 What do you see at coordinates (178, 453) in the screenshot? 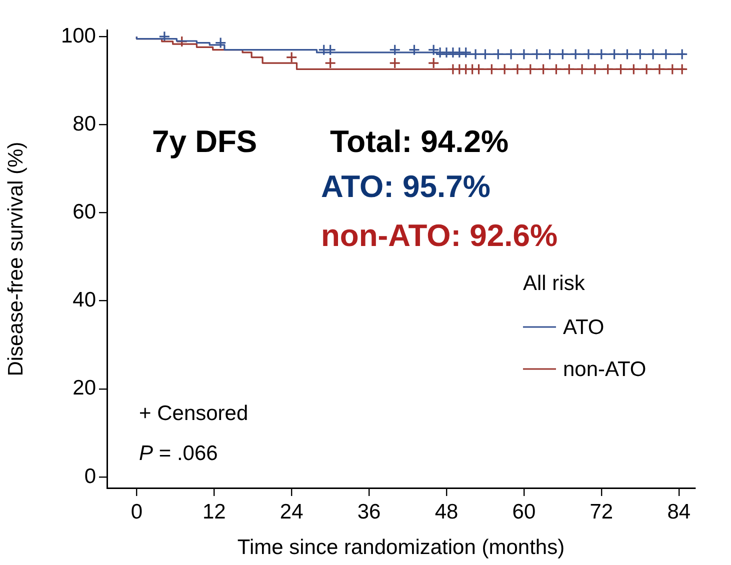
I see `annotation: P = .066` at bounding box center [178, 453].